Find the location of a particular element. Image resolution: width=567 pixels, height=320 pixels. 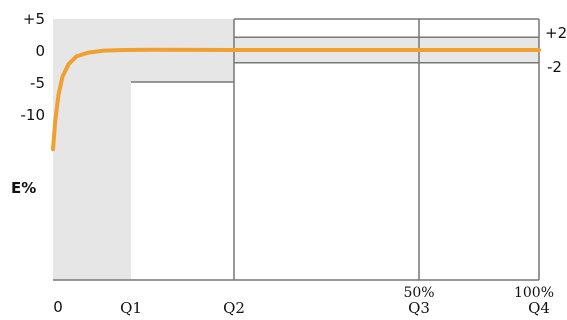

x-tick-label: Q2 is located at coordinates (234, 308).